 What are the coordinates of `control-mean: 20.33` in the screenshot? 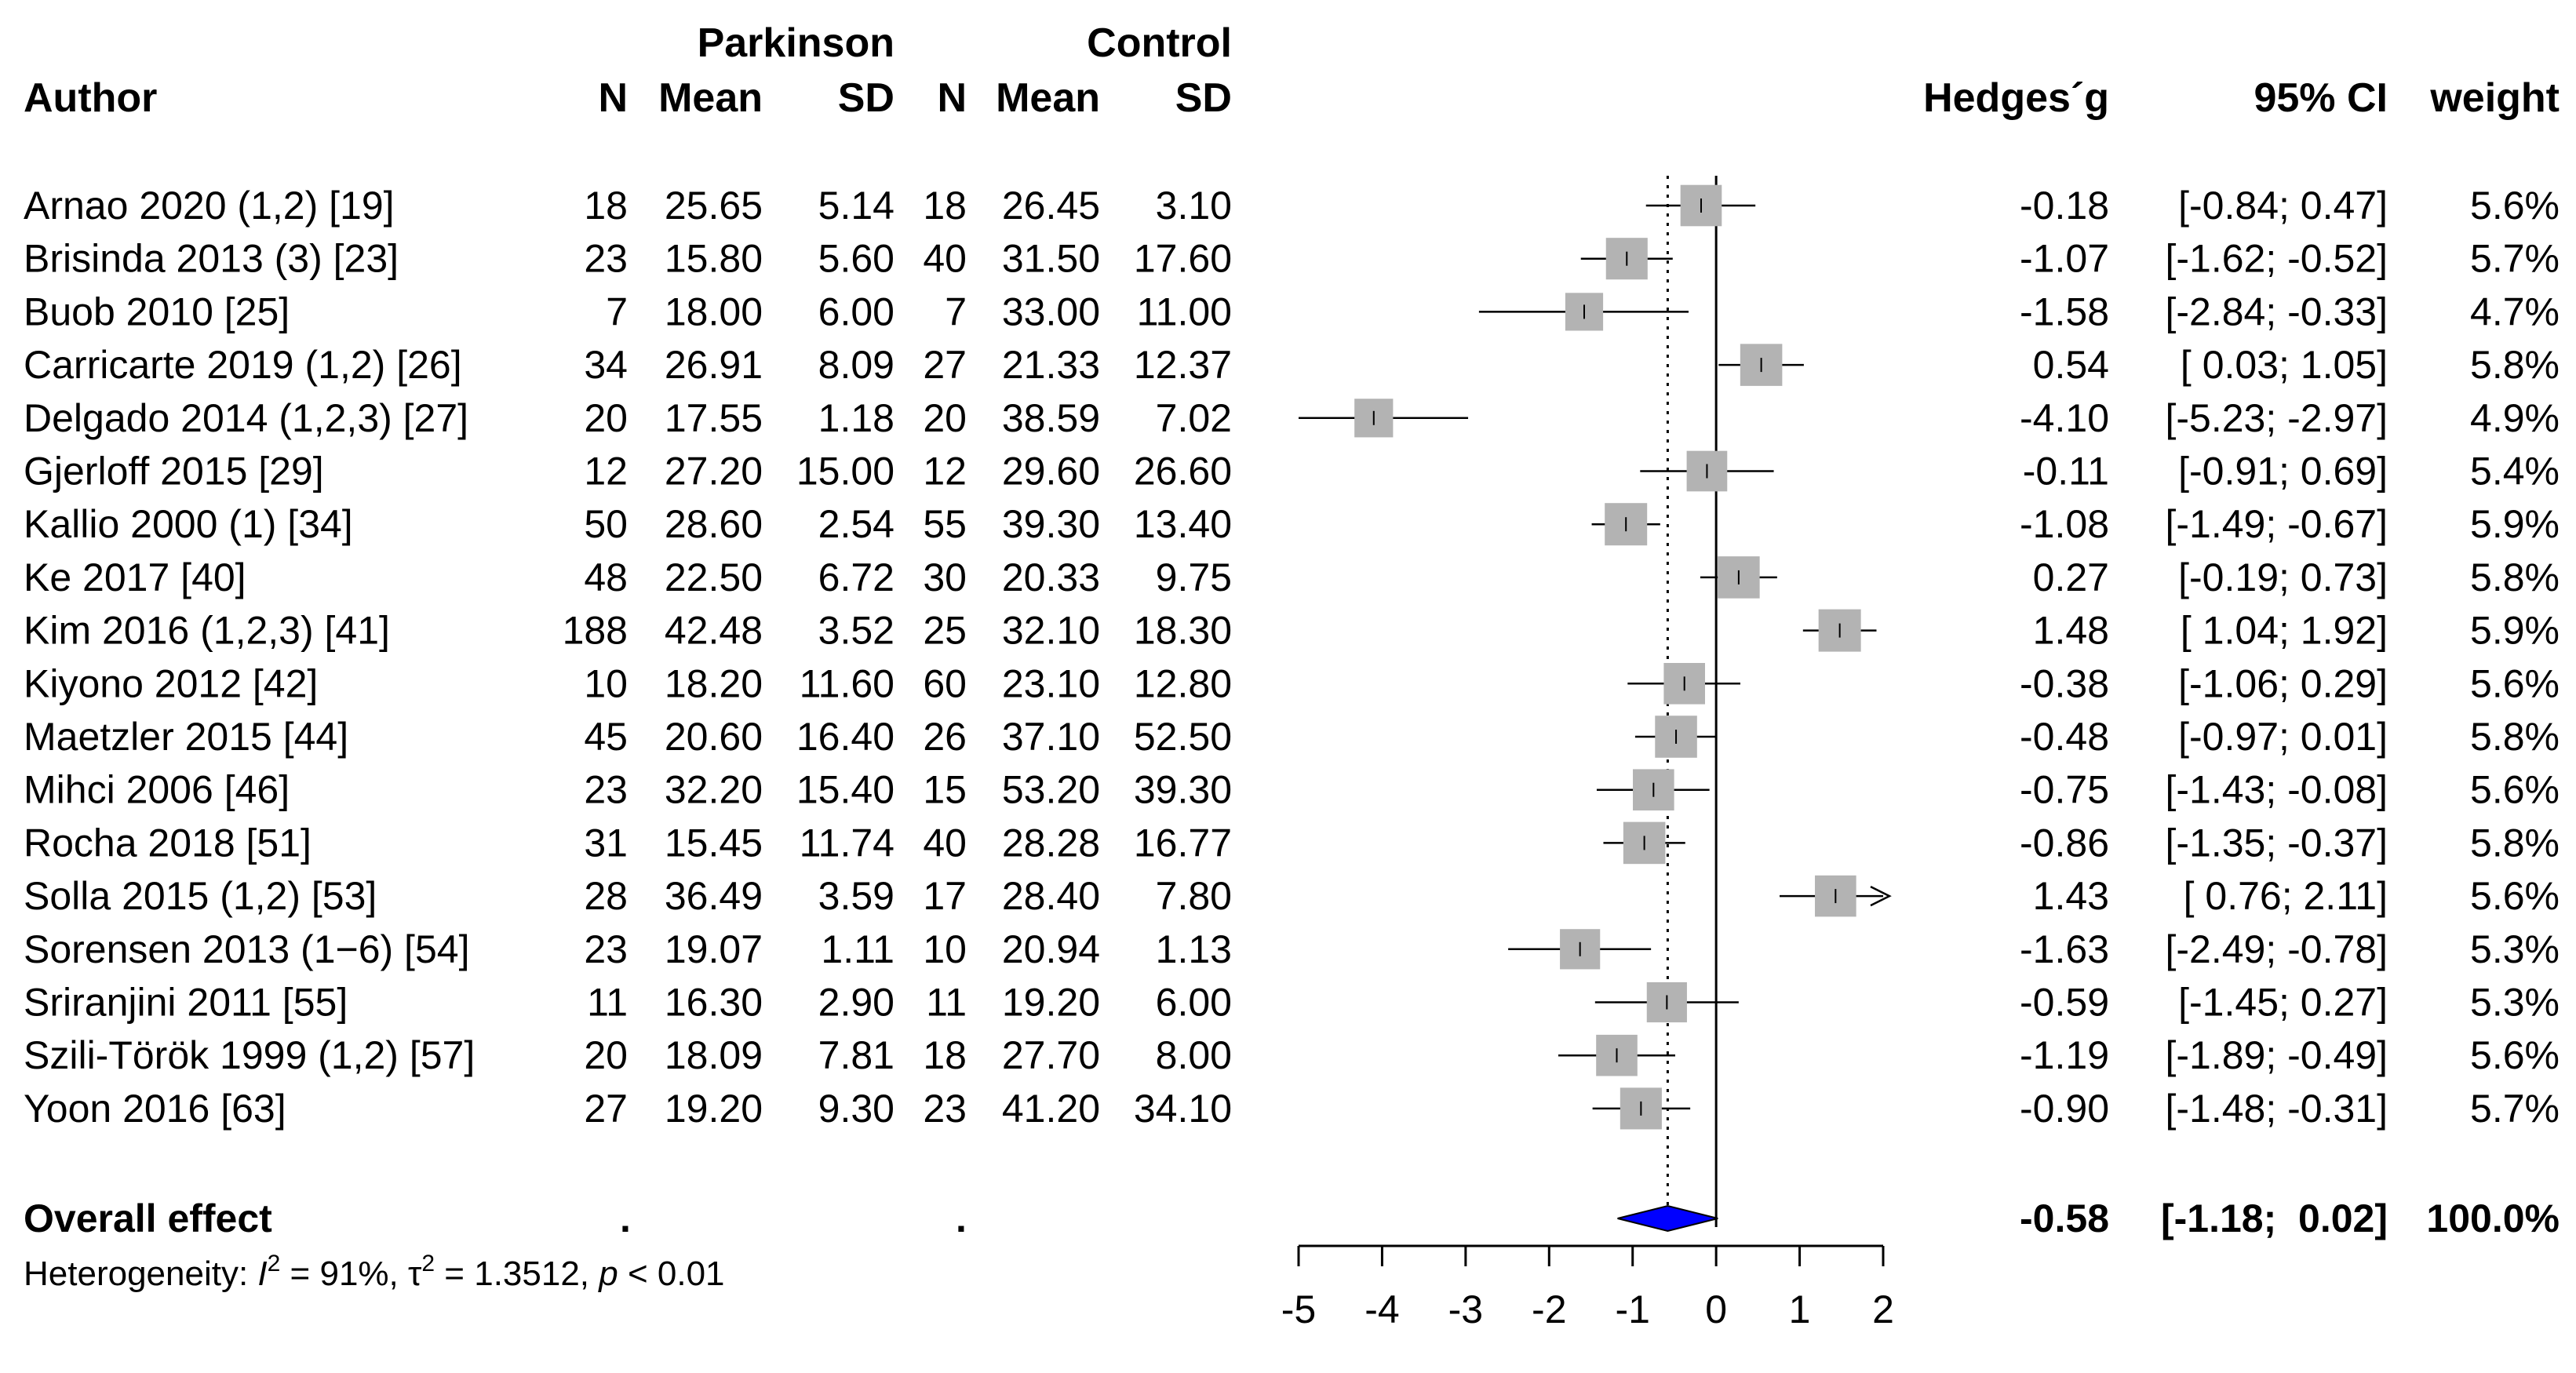 It's located at (1051, 577).